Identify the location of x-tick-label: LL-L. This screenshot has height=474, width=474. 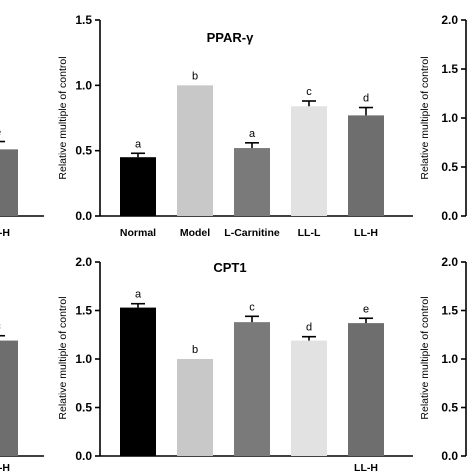
(309, 233).